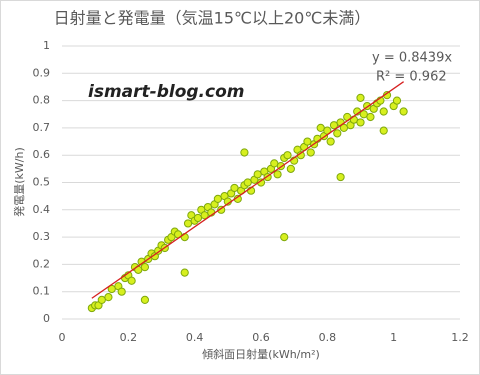 Image resolution: width=480 pixels, height=375 pixels. What do you see at coordinates (261, 354) in the screenshot?
I see `x-axis-label: 傾斜面日射量(kWh/m²)` at bounding box center [261, 354].